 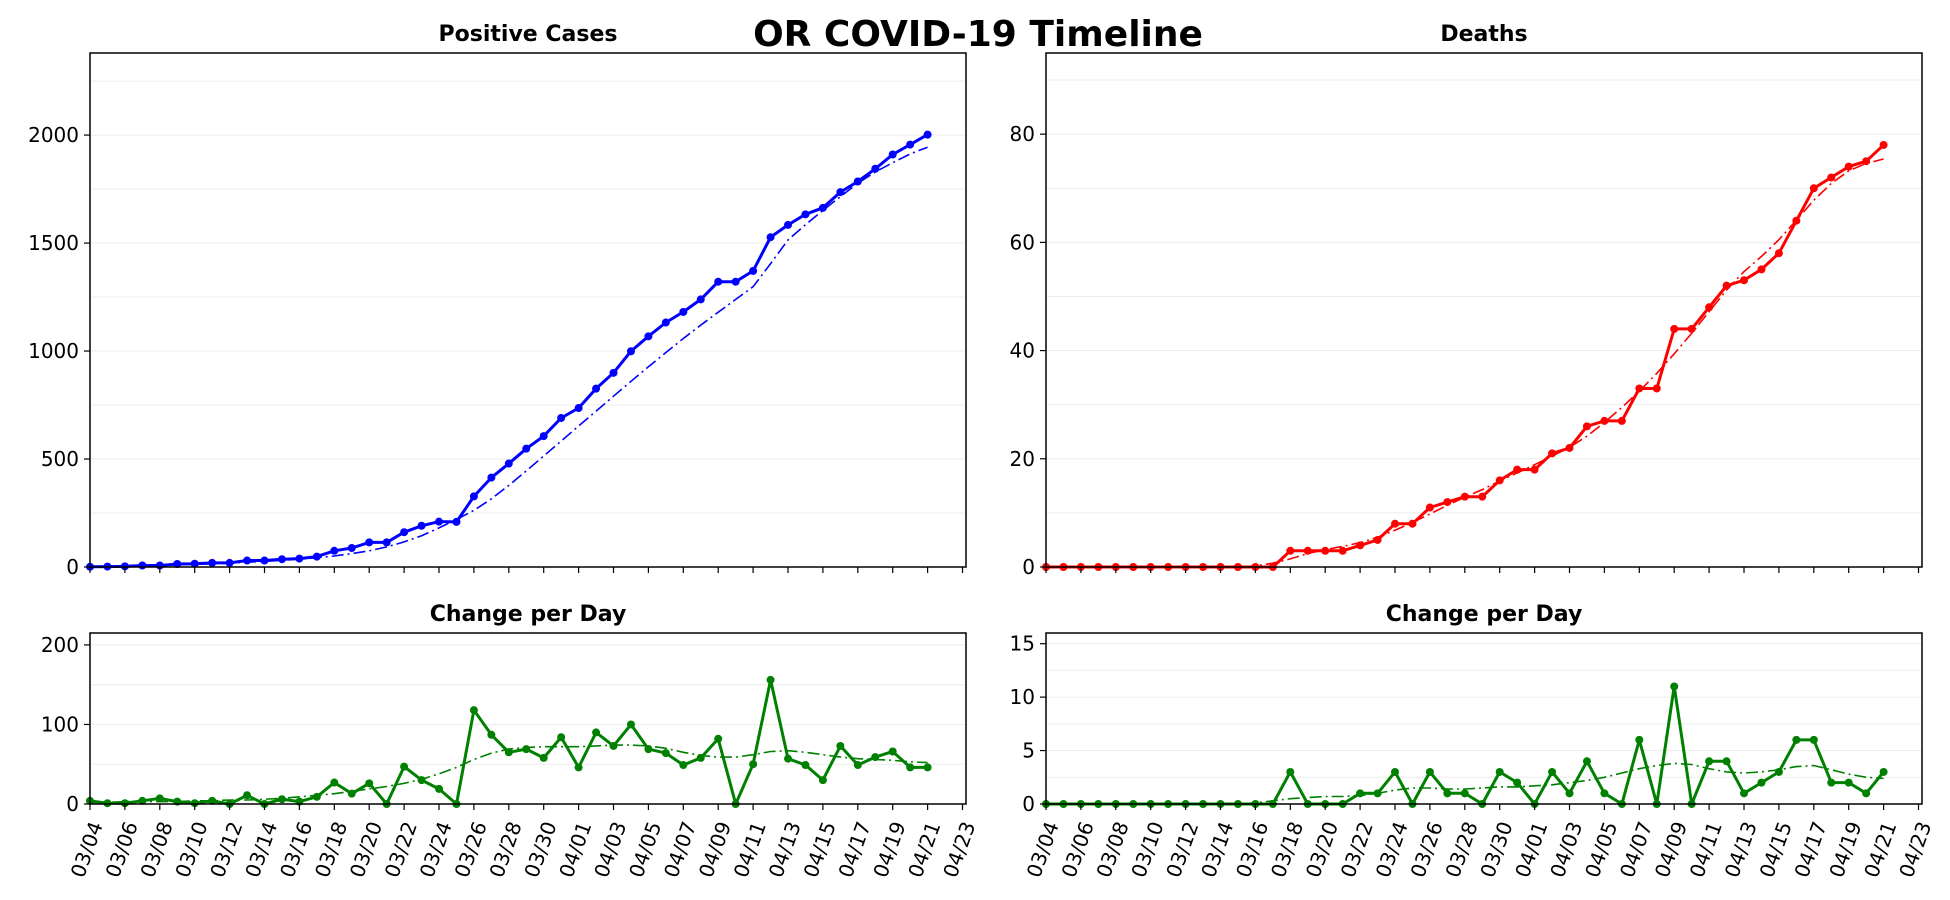 What do you see at coordinates (1483, 34) in the screenshot?
I see `deaths-title: Deaths` at bounding box center [1483, 34].